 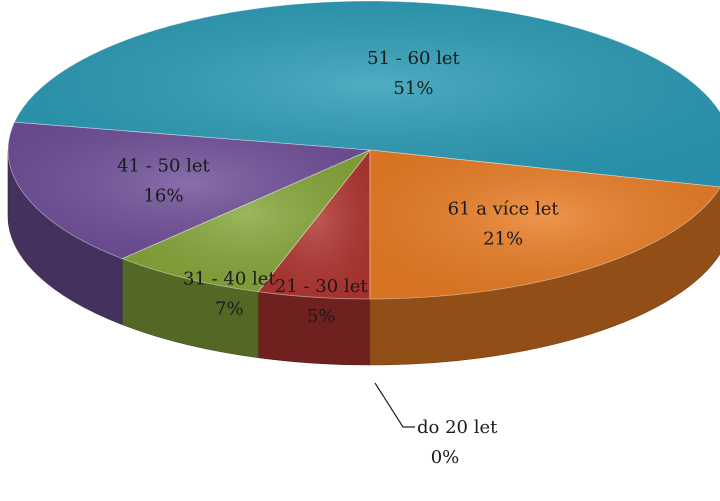 I want to click on slice-percent-2: 7%, so click(x=229, y=308).